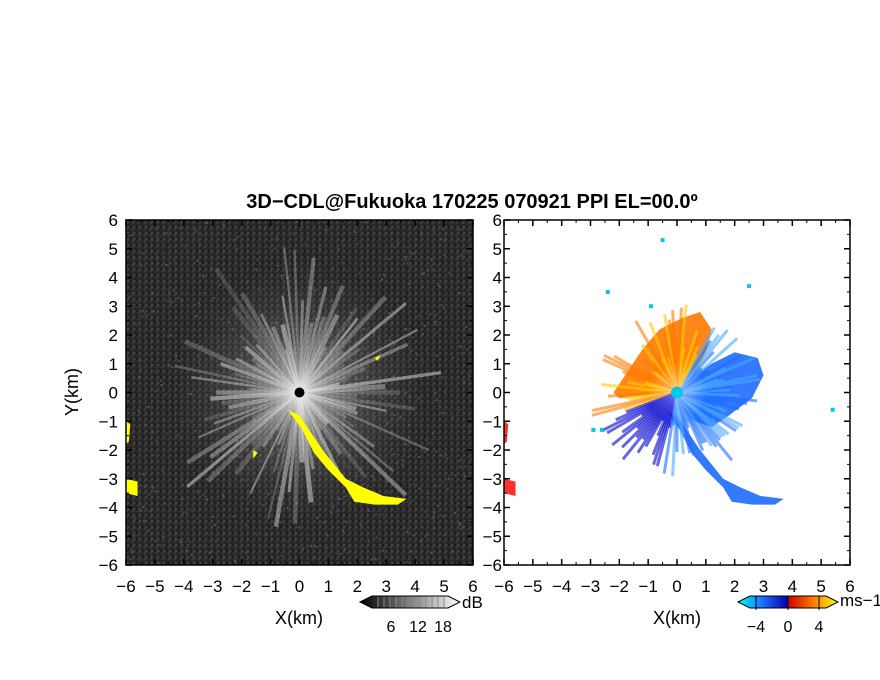 This screenshot has height=680, width=880. Describe the element at coordinates (108, 450) in the screenshot. I see `y-tick-label: −2` at that location.